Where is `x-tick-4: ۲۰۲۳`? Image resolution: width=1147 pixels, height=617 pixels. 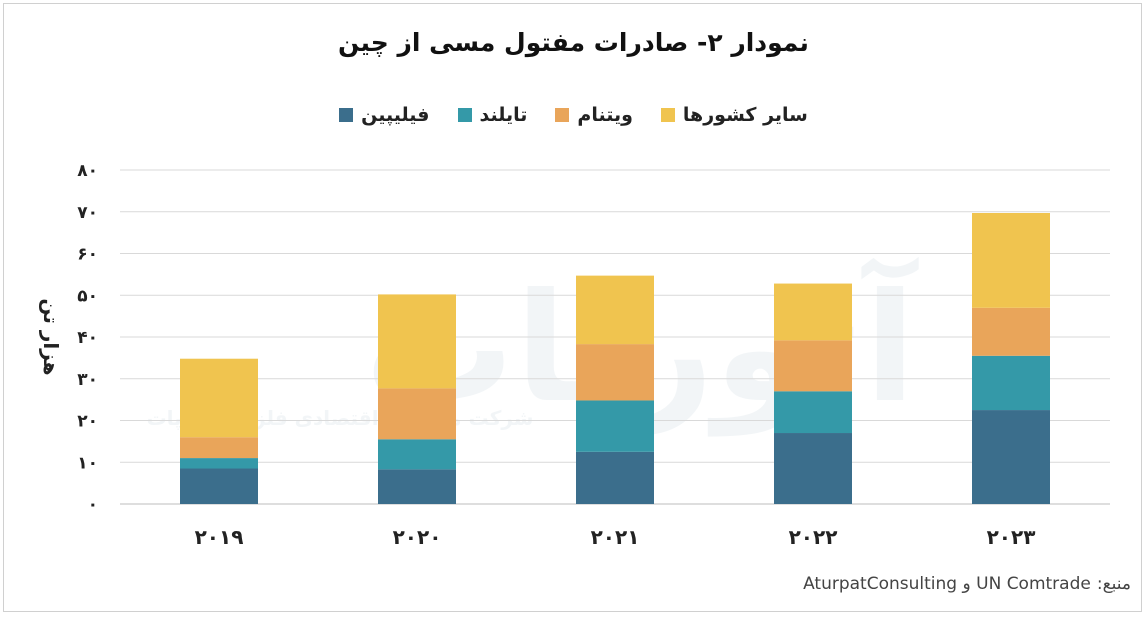
x-tick-4: ۲۰۲۳ is located at coordinates (1011, 537).